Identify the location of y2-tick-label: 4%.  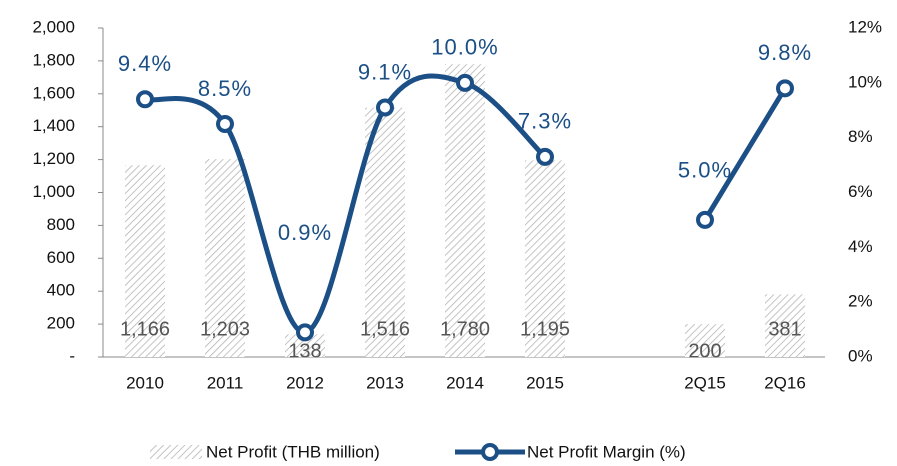
(860, 246).